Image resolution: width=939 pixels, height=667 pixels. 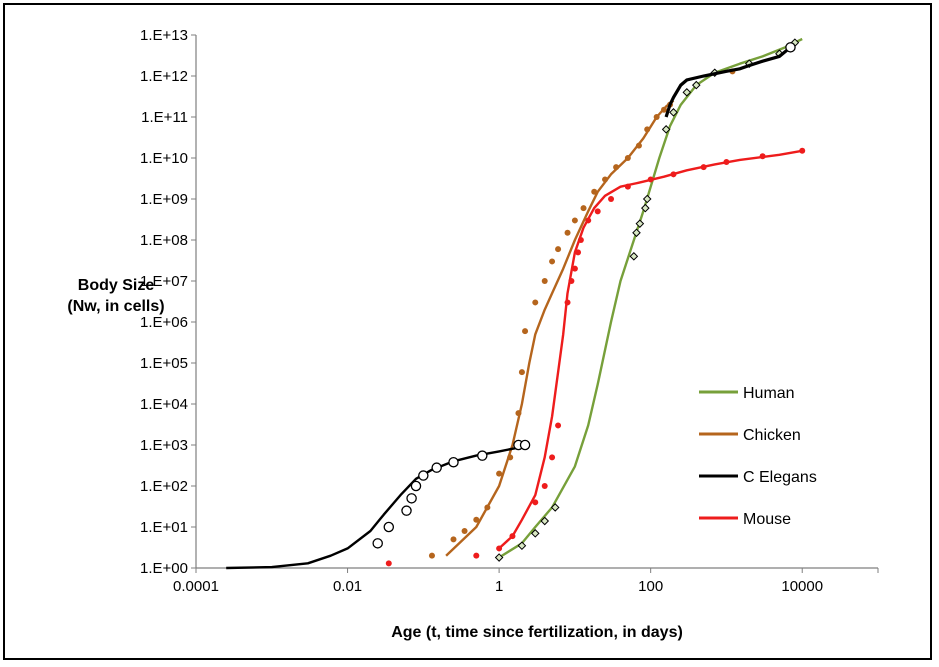 I want to click on x-axis-ticks: 0.0001 0.01 1 100 10000, so click(x=526, y=581).